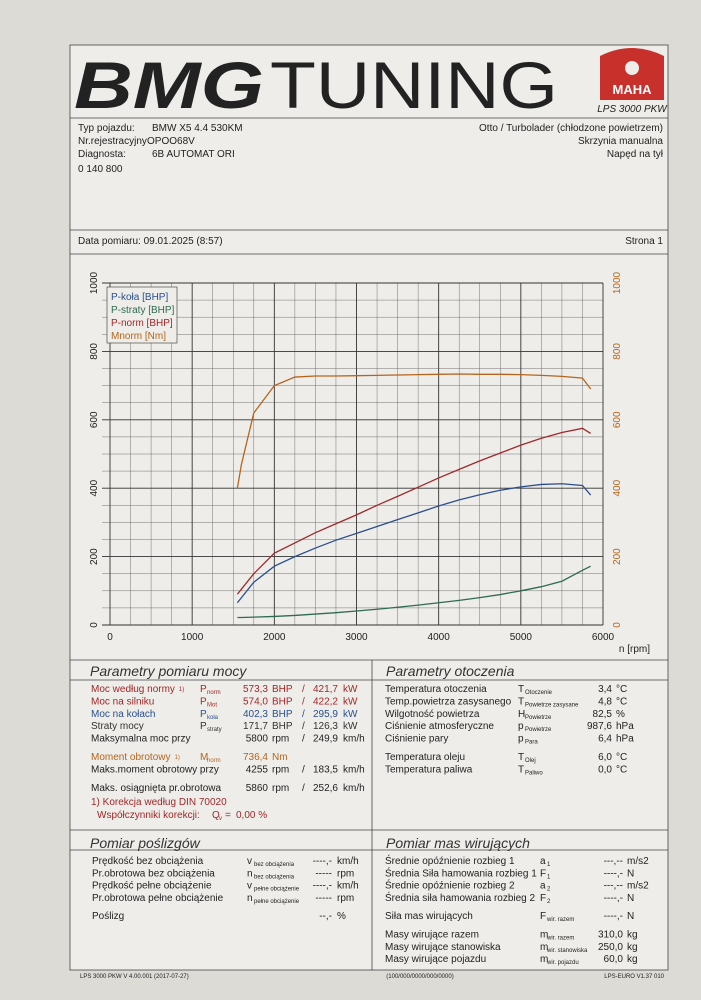  I want to click on row-value: 736,4, so click(255, 757).